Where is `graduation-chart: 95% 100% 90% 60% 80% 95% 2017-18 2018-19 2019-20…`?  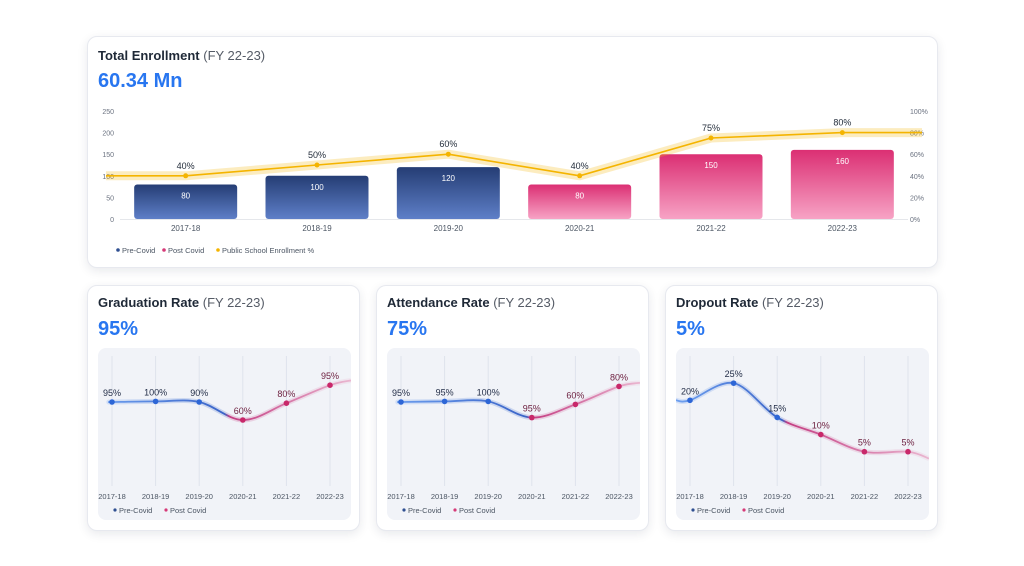 graduation-chart: 95% 100% 90% 60% 80% 95% 2017-18 2018-19 2019-20… is located at coordinates (224, 435).